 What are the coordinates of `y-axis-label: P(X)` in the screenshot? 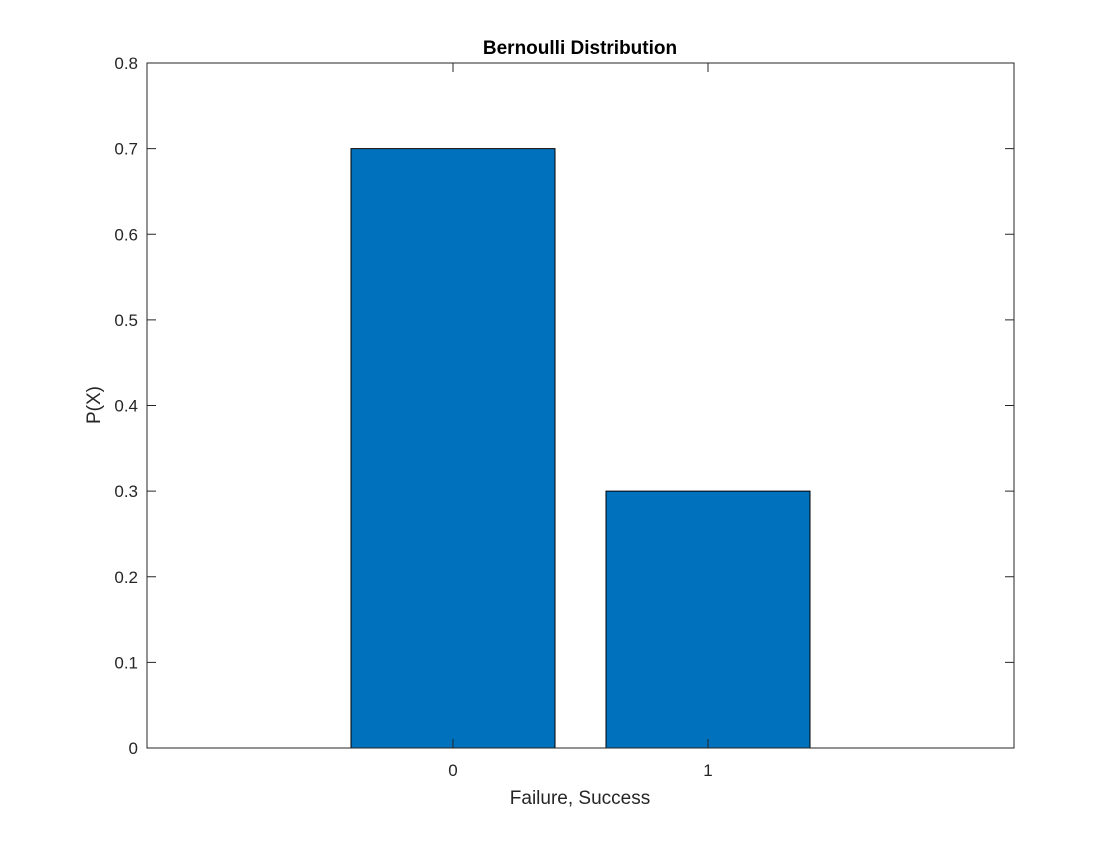 It's located at (94, 405).